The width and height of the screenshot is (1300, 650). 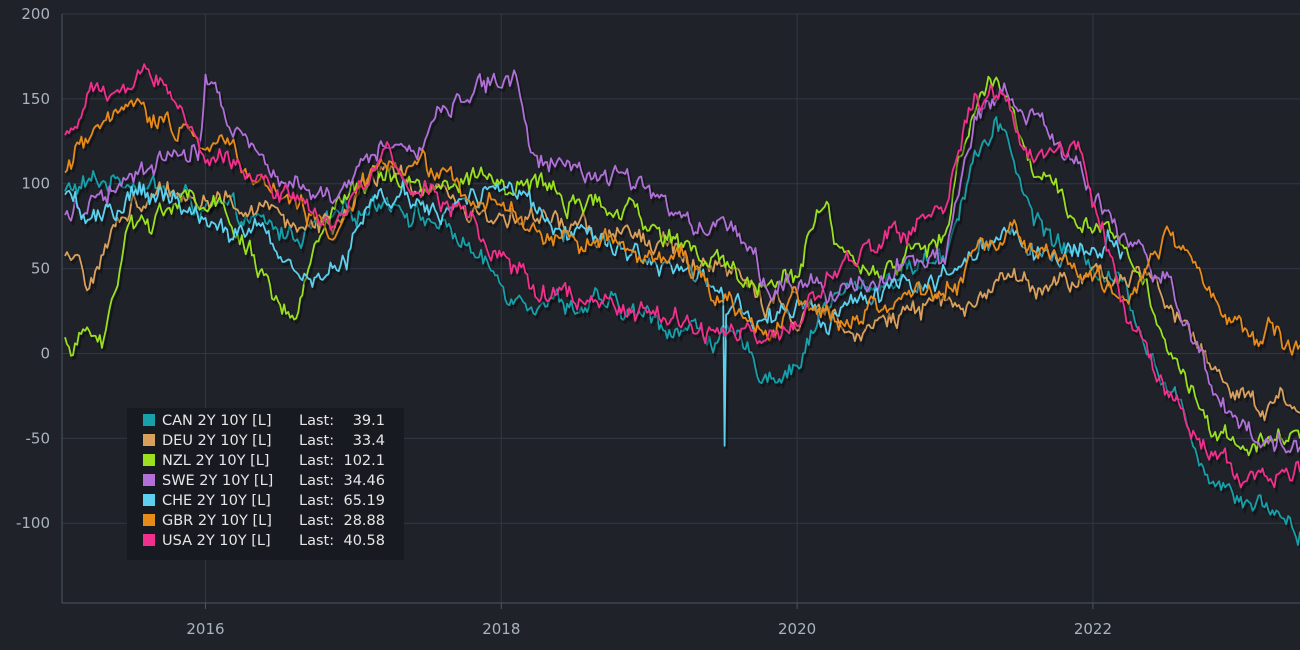 What do you see at coordinates (45, 353) in the screenshot?
I see `y-tick-label: 0` at bounding box center [45, 353].